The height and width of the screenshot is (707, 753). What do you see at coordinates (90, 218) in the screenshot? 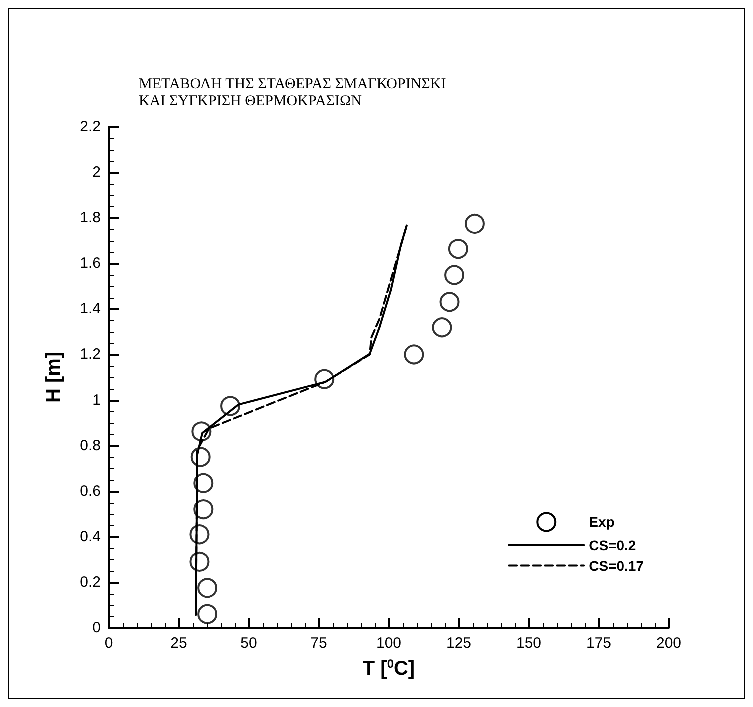
I see `y-tick-label: 1.8` at bounding box center [90, 218].